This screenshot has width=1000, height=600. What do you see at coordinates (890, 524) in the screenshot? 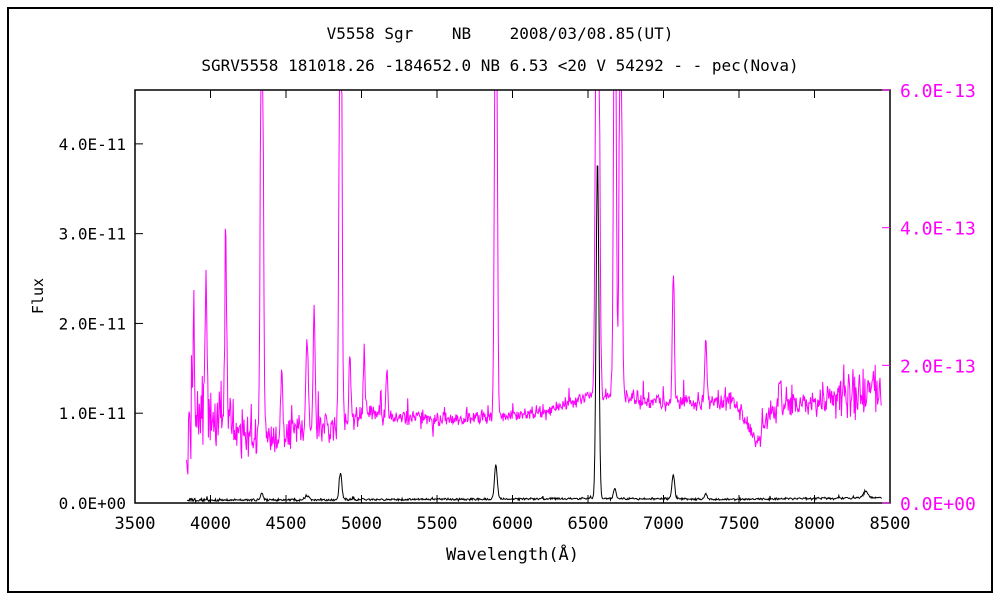
I see `x-tick-label: 8500` at bounding box center [890, 524].